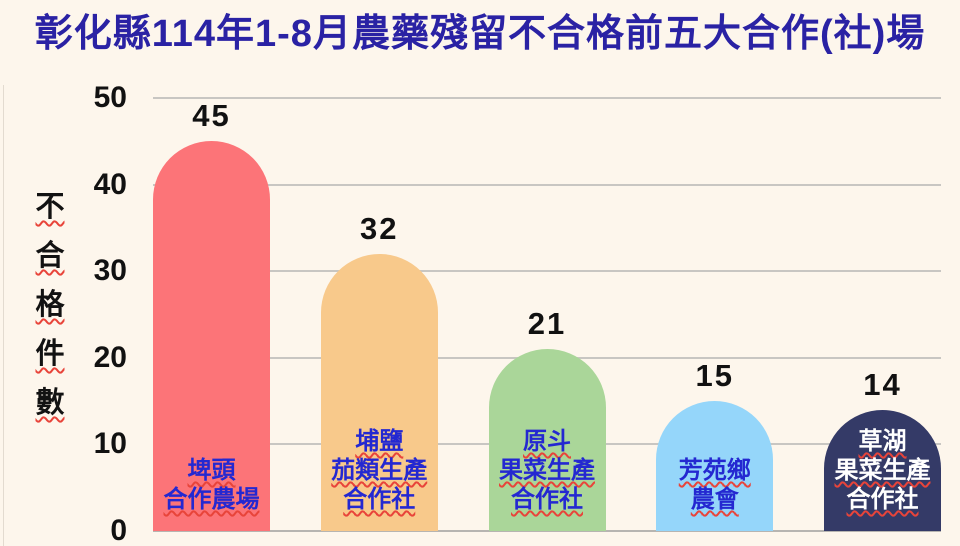 The width and height of the screenshot is (960, 546). What do you see at coordinates (211, 499) in the screenshot?
I see `bar-category-label-line: 合作農場` at bounding box center [211, 499].